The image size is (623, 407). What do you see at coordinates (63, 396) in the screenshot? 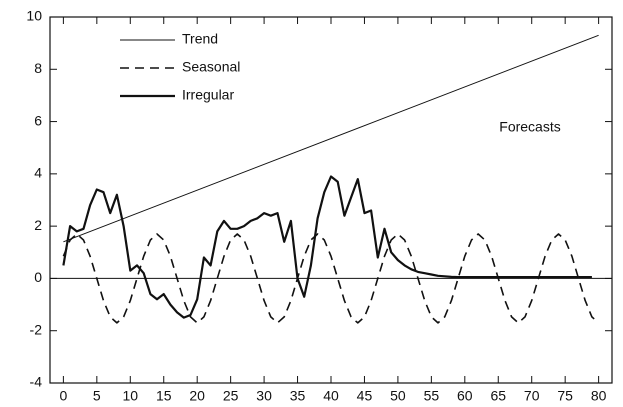
I see `x-tick-label: 0` at bounding box center [63, 396].